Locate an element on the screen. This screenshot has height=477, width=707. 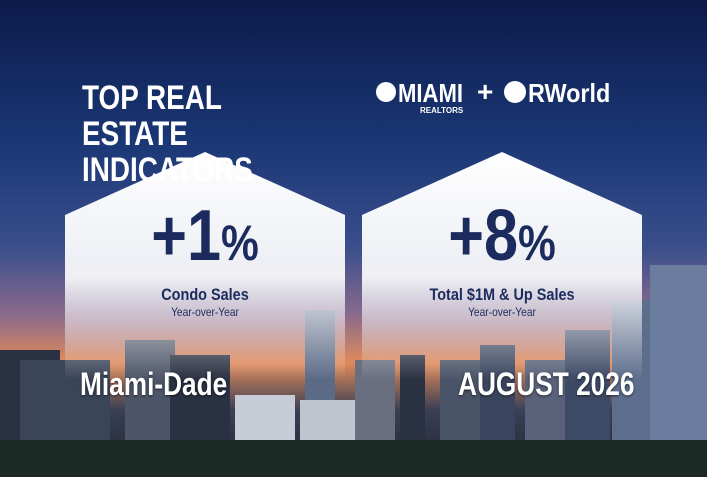
stat-label: Total $1M & Up Sales is located at coordinates (502, 294).